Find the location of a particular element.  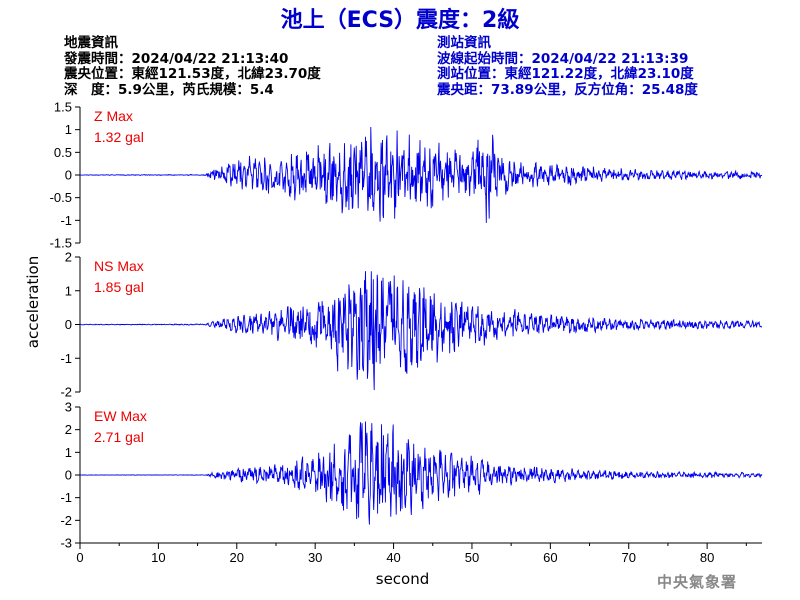

y-tick-label: -1.5 is located at coordinates (61, 243).